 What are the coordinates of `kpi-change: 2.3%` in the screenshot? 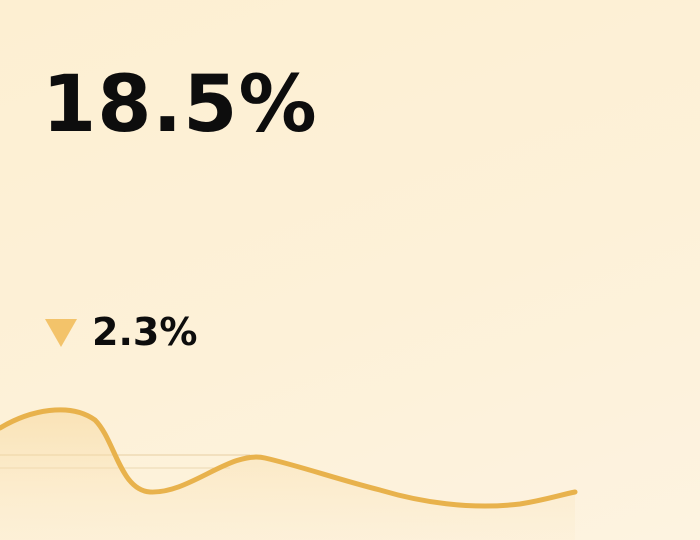 It's located at (120, 332).